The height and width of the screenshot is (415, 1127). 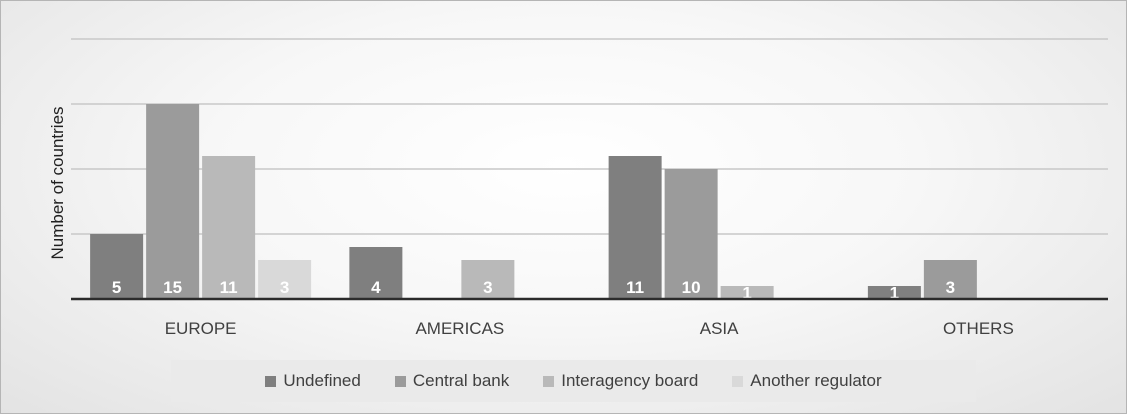 I want to click on legend-item: Central bank, so click(x=452, y=381).